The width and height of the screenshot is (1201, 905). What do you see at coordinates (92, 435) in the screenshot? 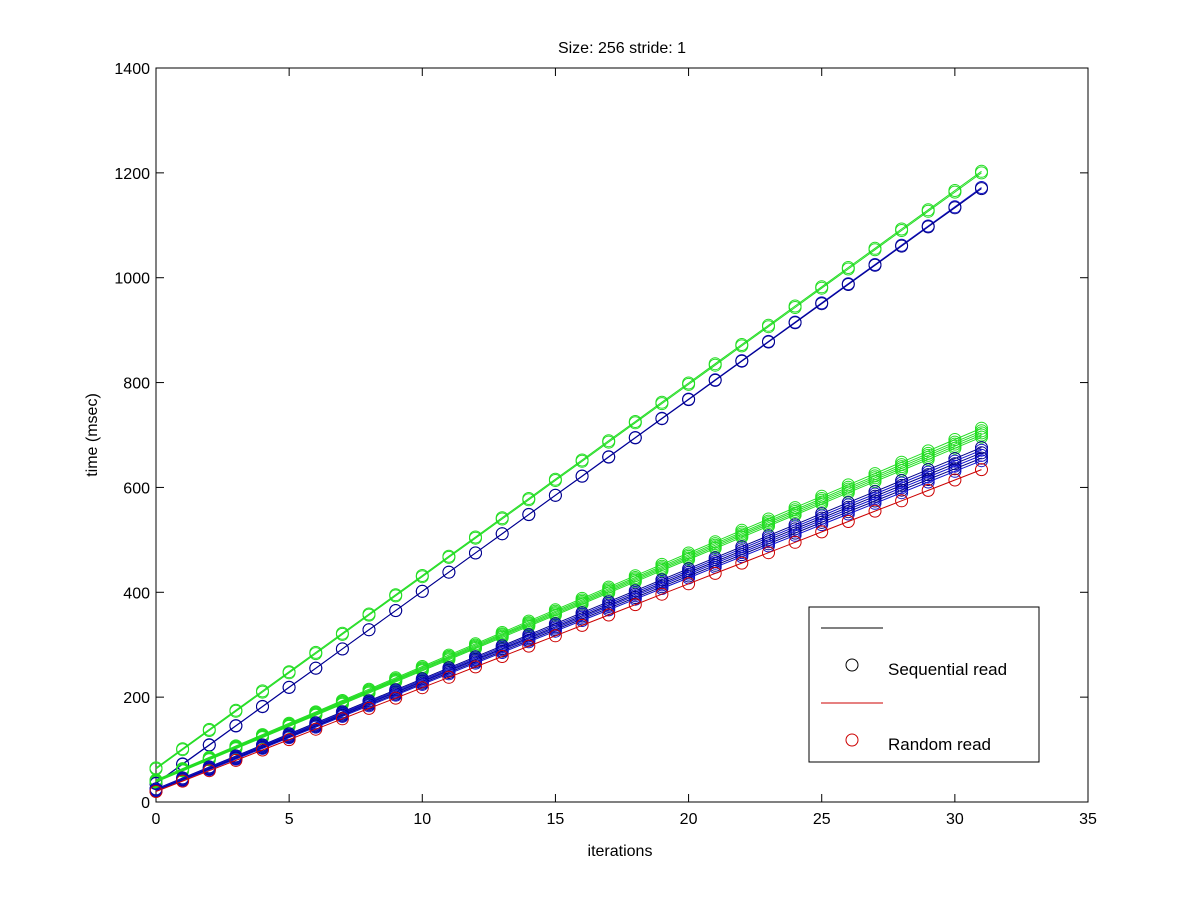
I see `y-axis-label: time (msec)` at bounding box center [92, 435].